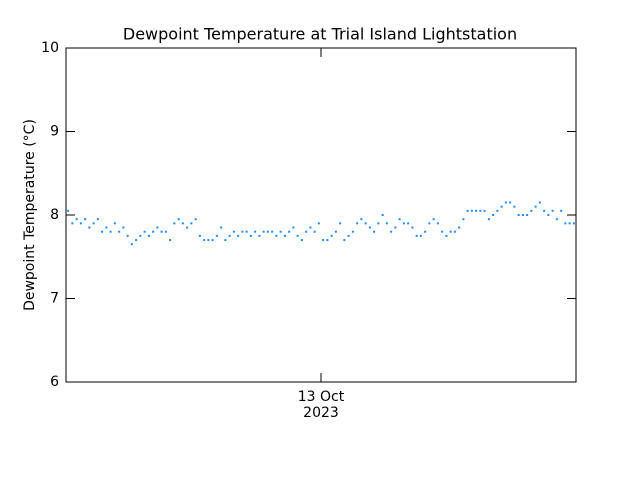 The image size is (640, 480). I want to click on y-tick-label: 6, so click(54, 382).